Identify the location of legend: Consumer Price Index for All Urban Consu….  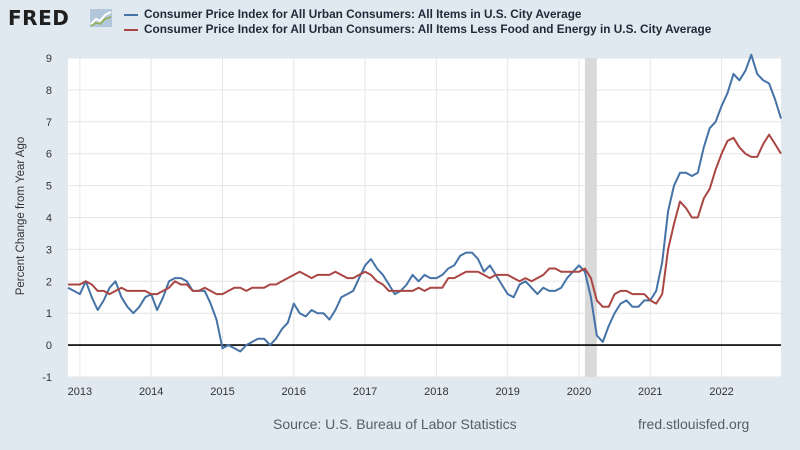
(417, 22).